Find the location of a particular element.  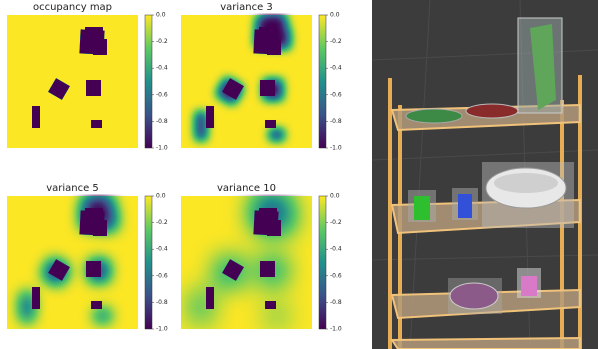

panel-title: variance 10 is located at coordinates (246, 188).